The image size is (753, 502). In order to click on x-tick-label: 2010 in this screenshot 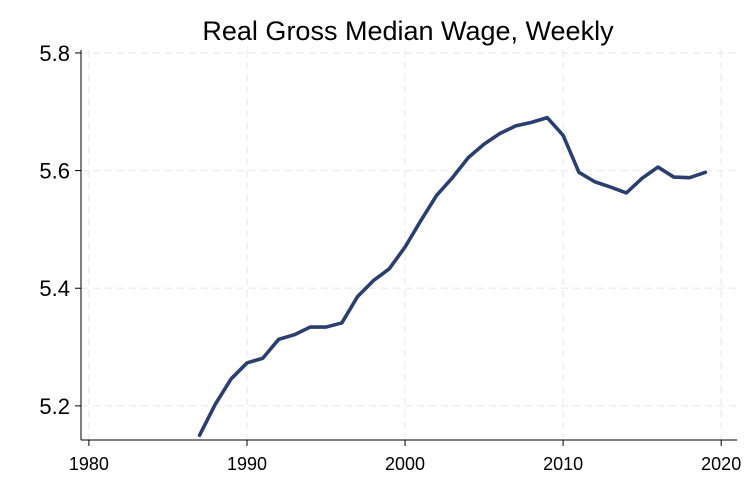, I will do `click(563, 464)`.